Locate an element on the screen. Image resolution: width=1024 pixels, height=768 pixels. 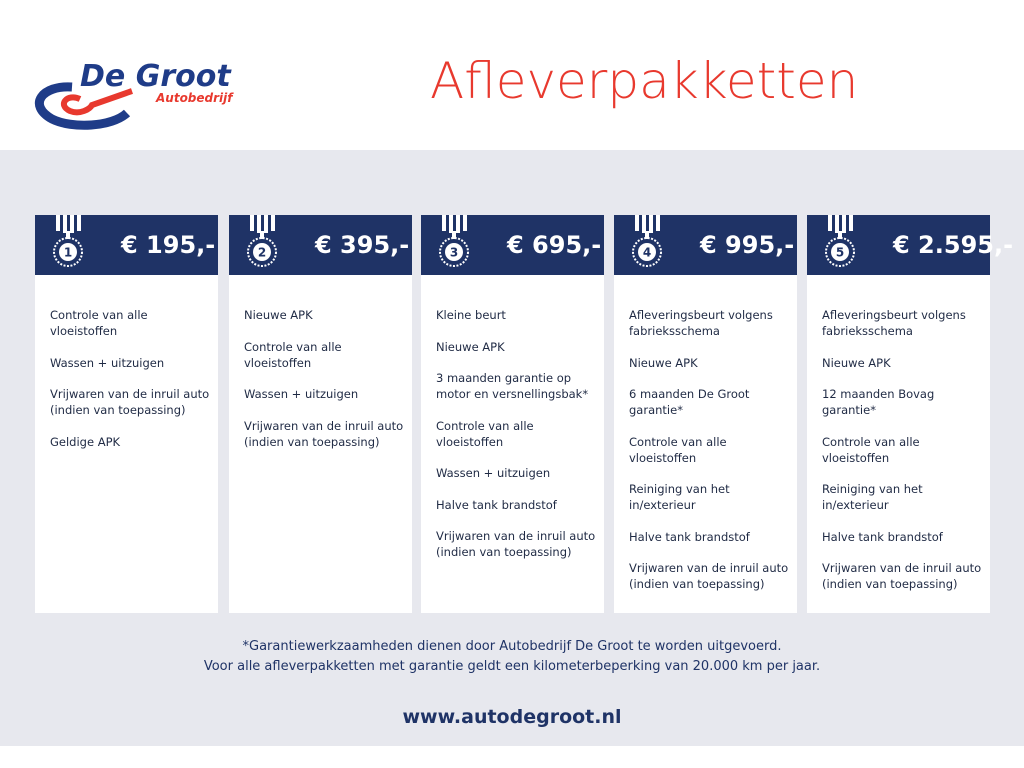
package-header: 5 € 2.595,- is located at coordinates (910, 245).